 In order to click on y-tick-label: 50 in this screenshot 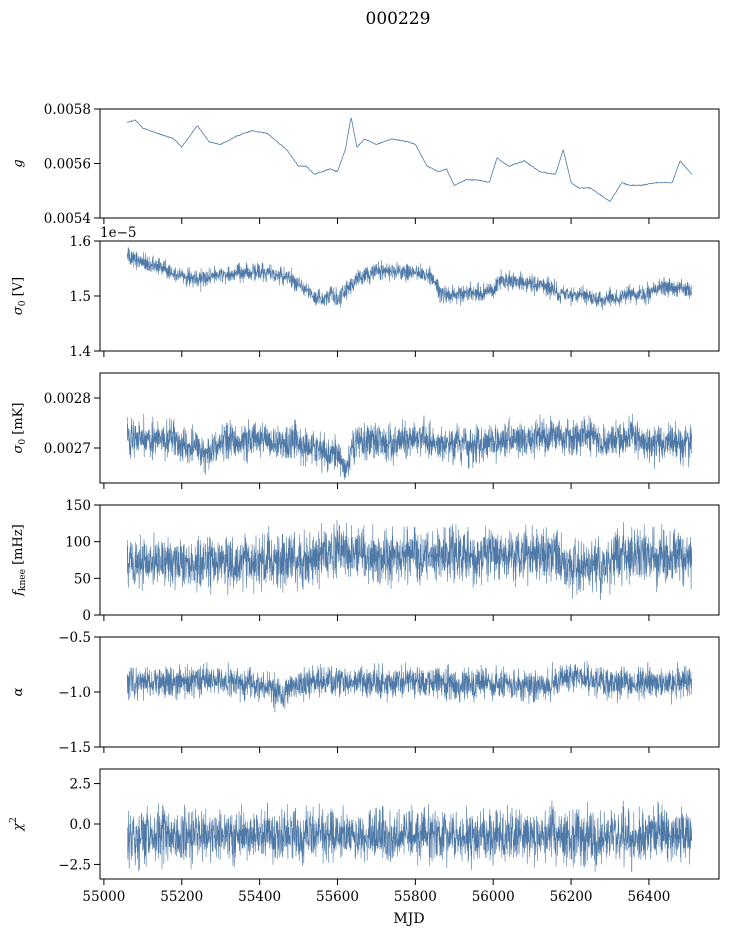, I will do `click(82, 579)`.